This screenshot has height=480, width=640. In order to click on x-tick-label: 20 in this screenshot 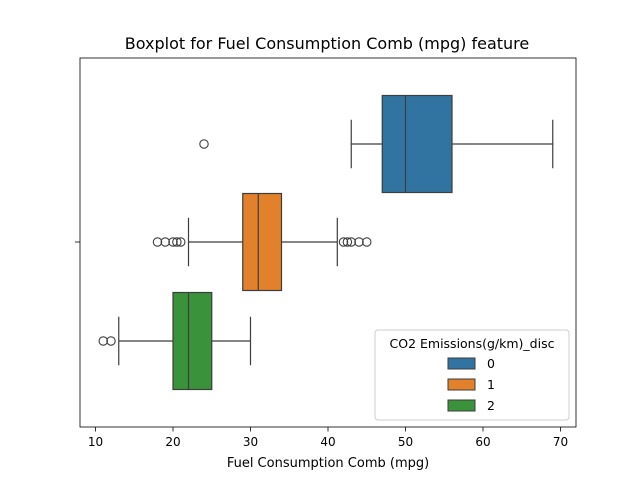, I will do `click(172, 442)`.